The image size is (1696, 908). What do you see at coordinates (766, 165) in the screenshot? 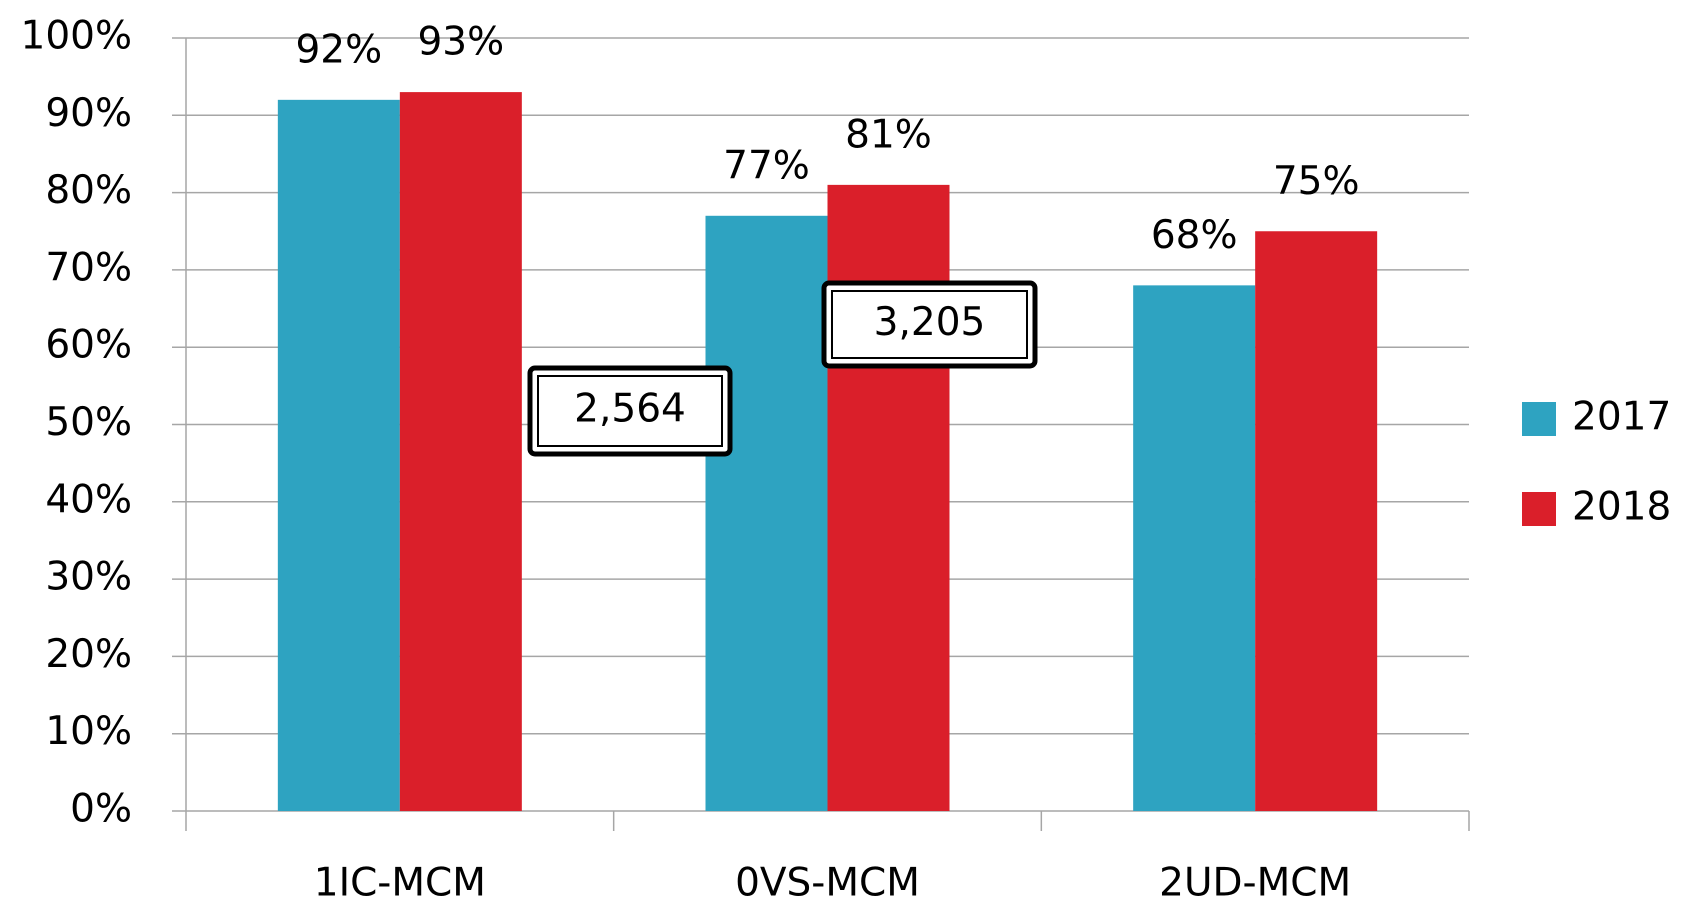
I see `value-label: 77%` at bounding box center [766, 165].